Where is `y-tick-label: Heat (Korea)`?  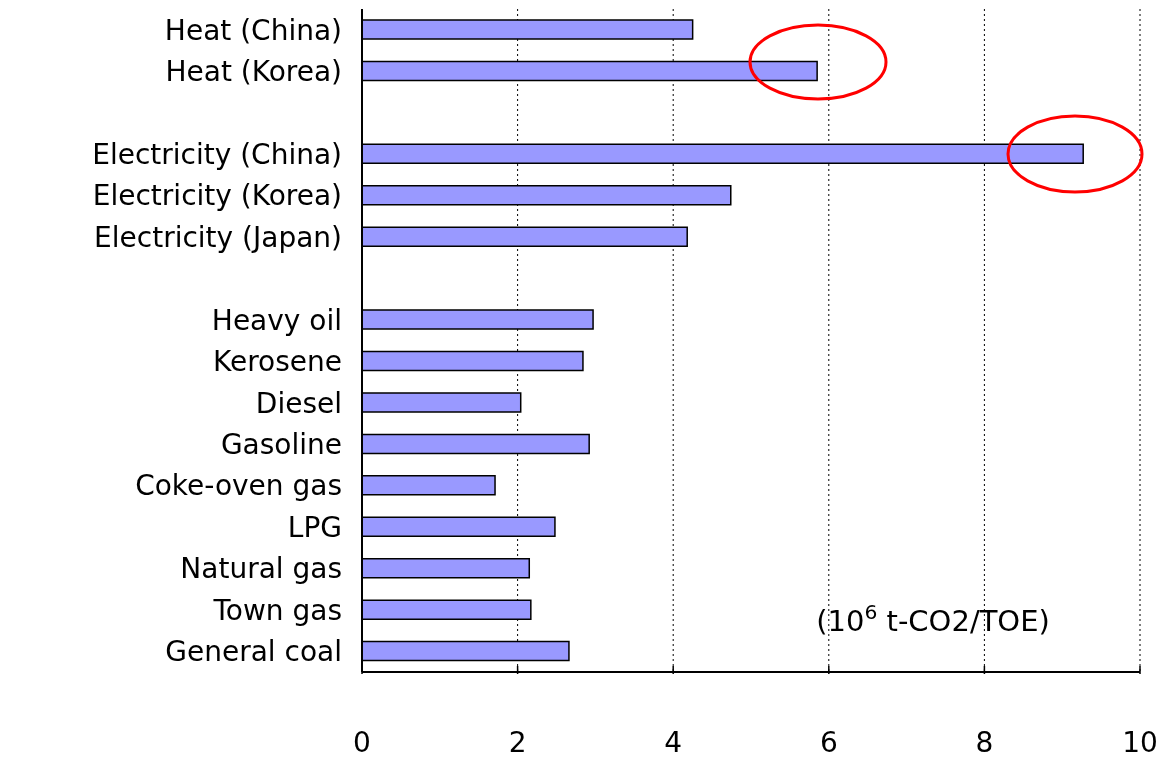 y-tick-label: Heat (Korea) is located at coordinates (253, 72).